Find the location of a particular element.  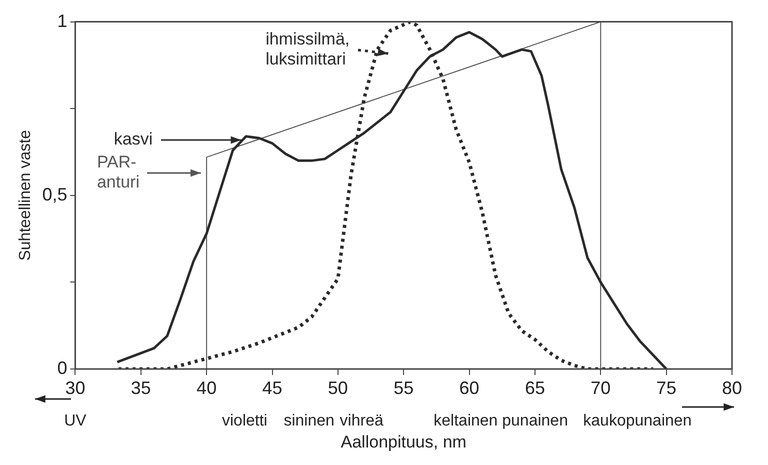

x-tick-label: 40 is located at coordinates (206, 388).